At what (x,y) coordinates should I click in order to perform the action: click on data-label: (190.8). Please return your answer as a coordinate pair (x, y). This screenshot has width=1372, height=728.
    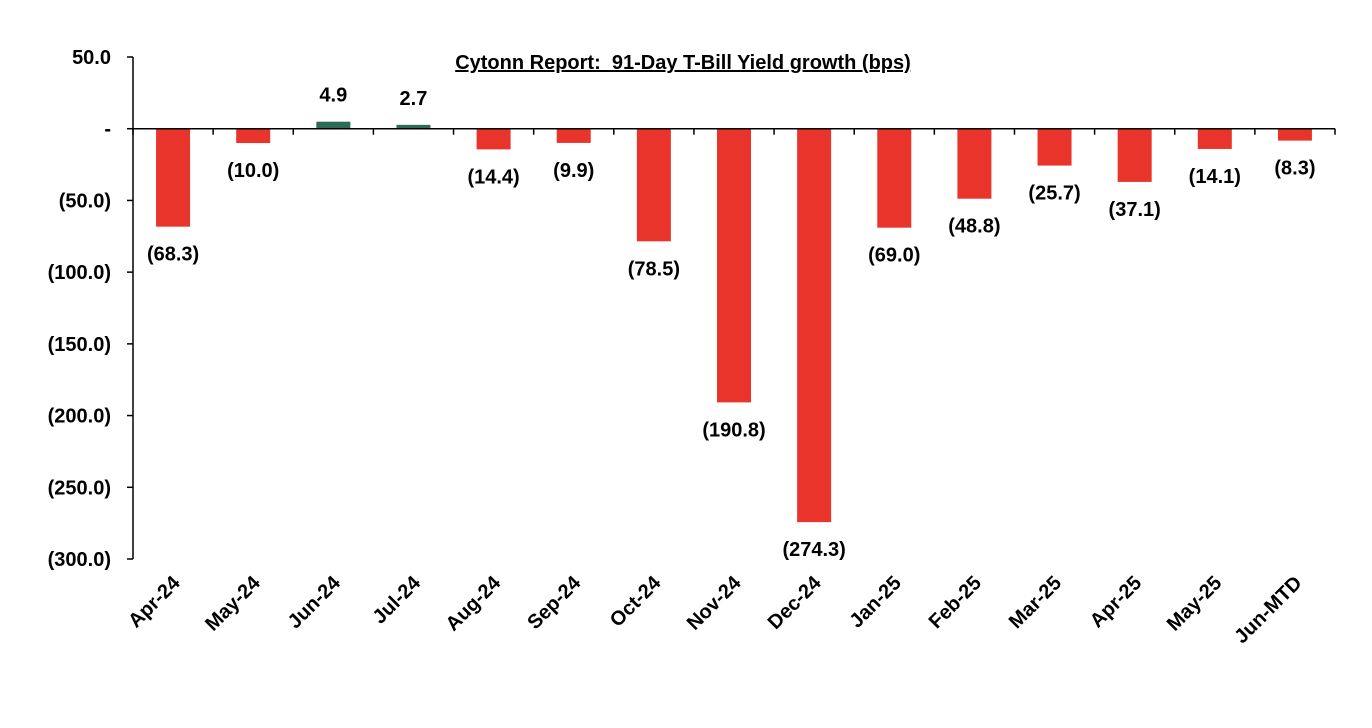
    Looking at the image, I should click on (733, 430).